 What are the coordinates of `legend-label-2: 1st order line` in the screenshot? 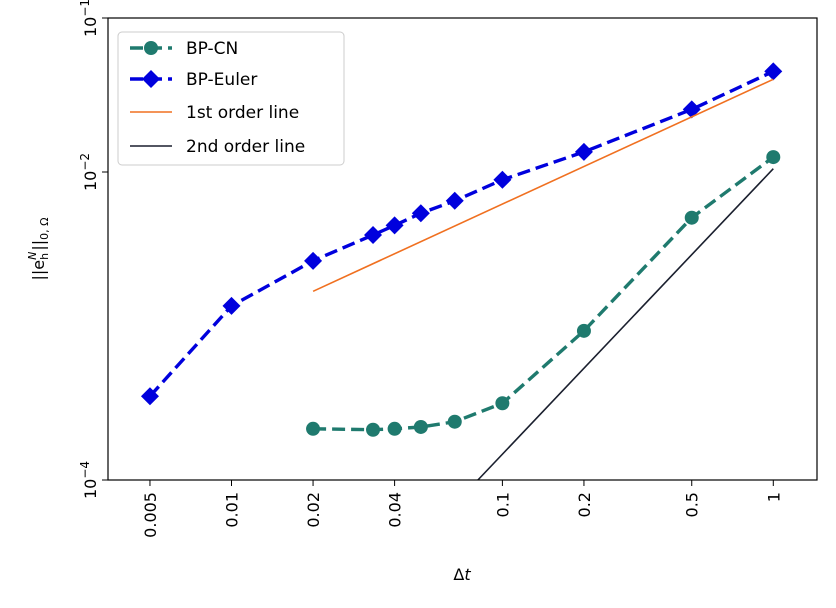 It's located at (242, 113).